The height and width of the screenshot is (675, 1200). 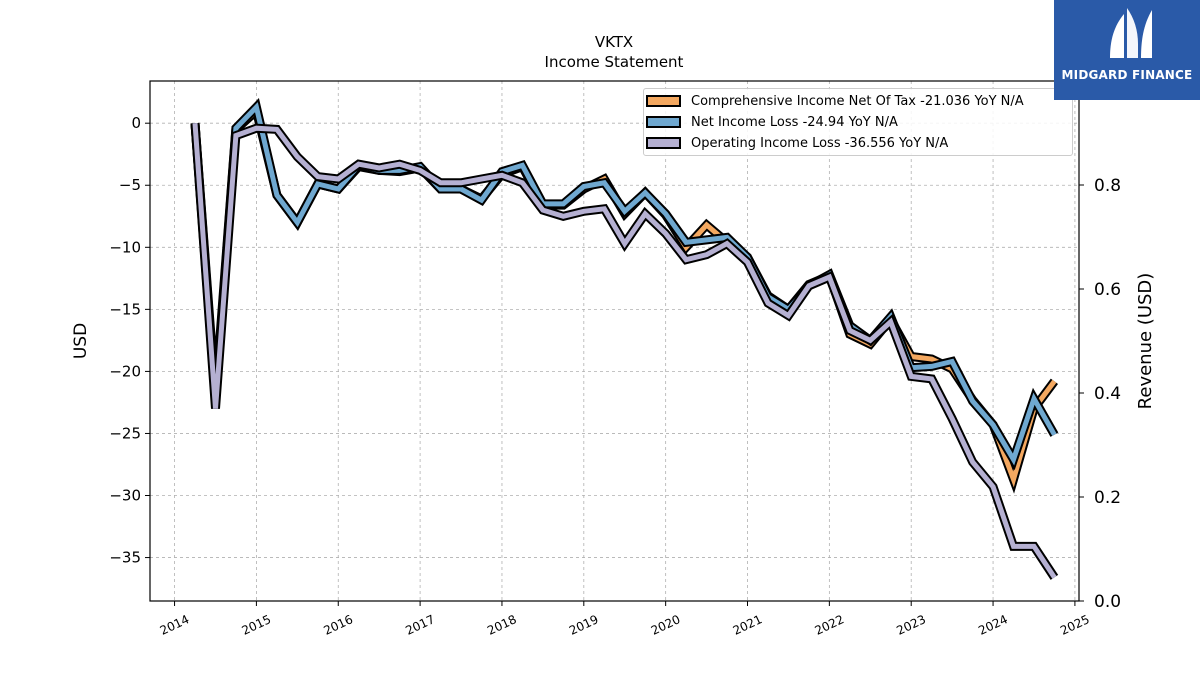 What do you see at coordinates (257, 625) in the screenshot?
I see `x-tick-label: 2015` at bounding box center [257, 625].